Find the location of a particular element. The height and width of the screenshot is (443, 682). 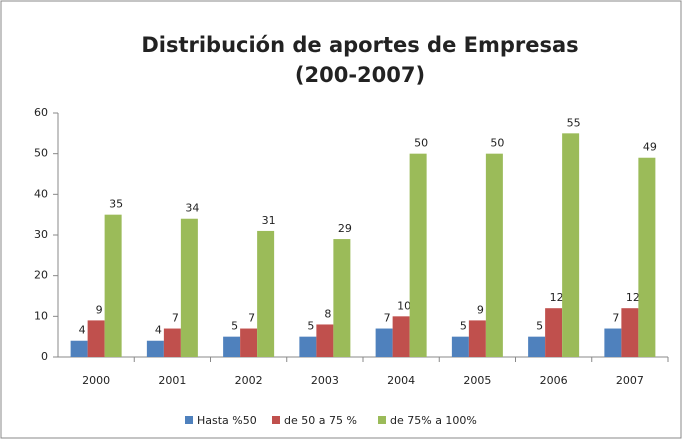

y-tick-label: 10 is located at coordinates (41, 315).